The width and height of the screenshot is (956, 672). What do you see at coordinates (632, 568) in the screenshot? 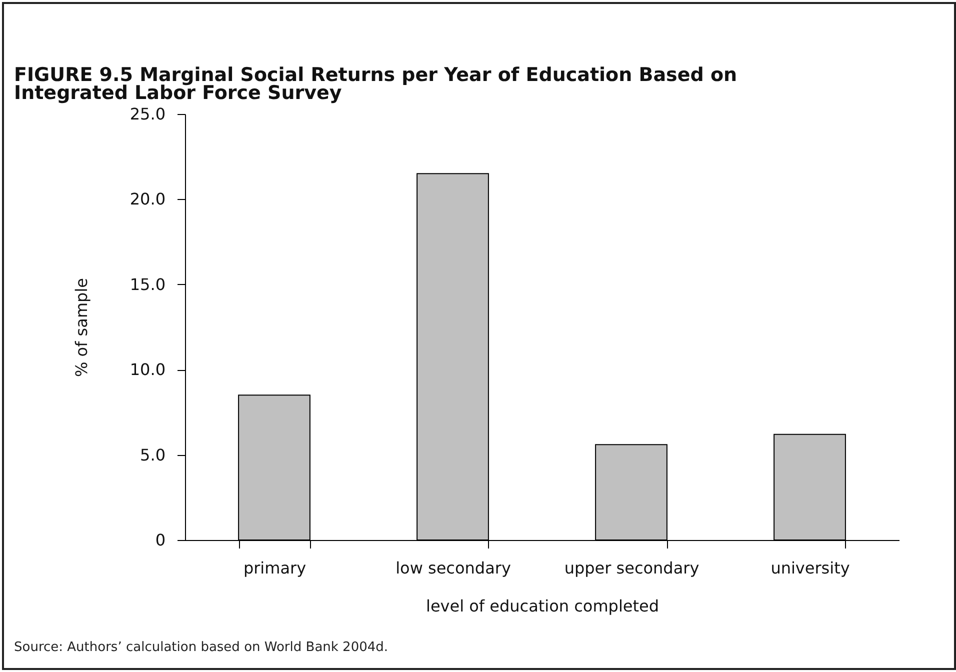
I see `x-tick-label: upper secondary` at bounding box center [632, 568].